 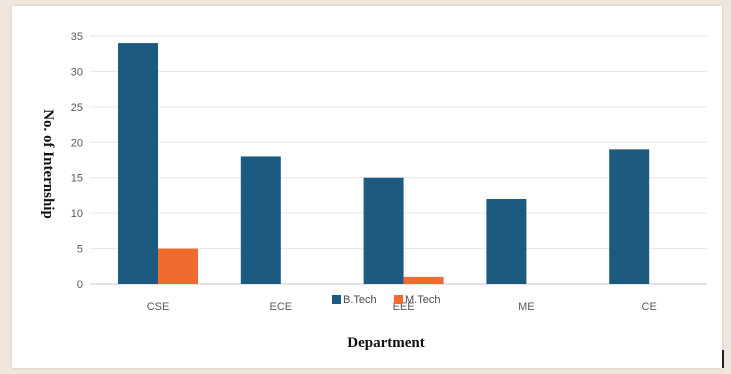 I want to click on y-axis-title: No. of Internship, so click(x=48, y=164).